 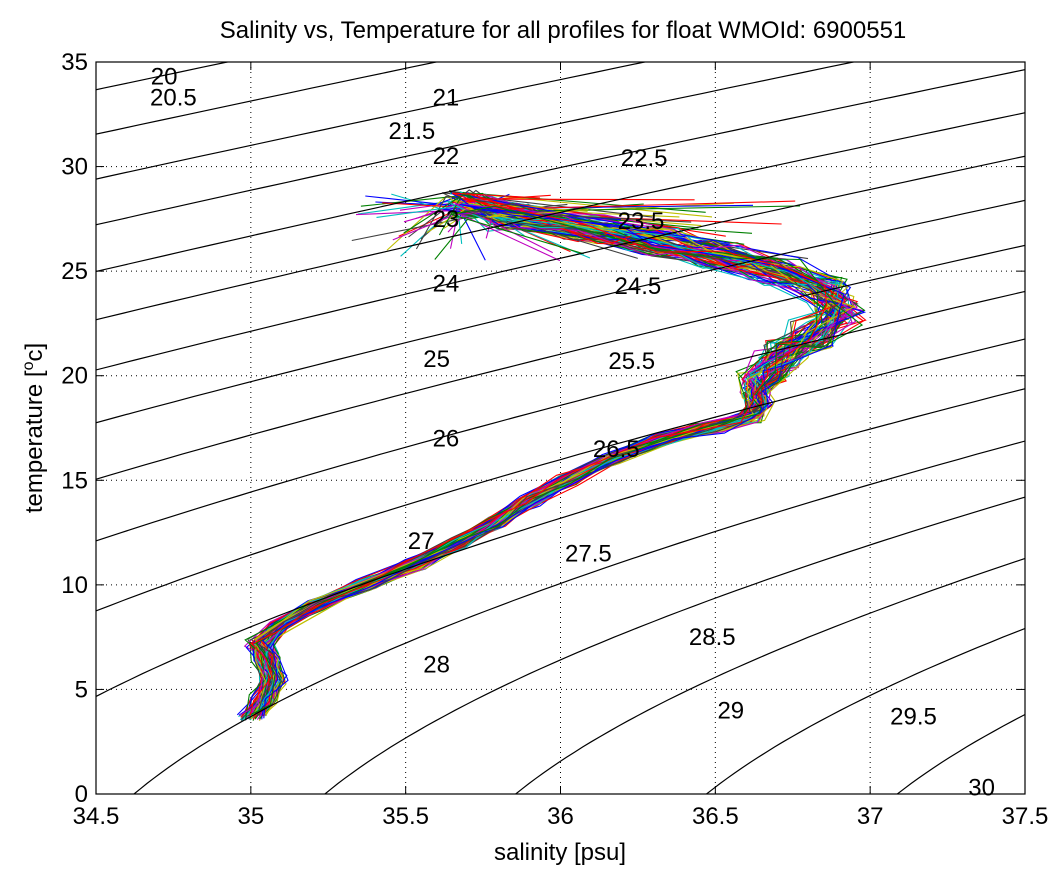 What do you see at coordinates (870, 816) in the screenshot?
I see `x-tick-label: 37` at bounding box center [870, 816].